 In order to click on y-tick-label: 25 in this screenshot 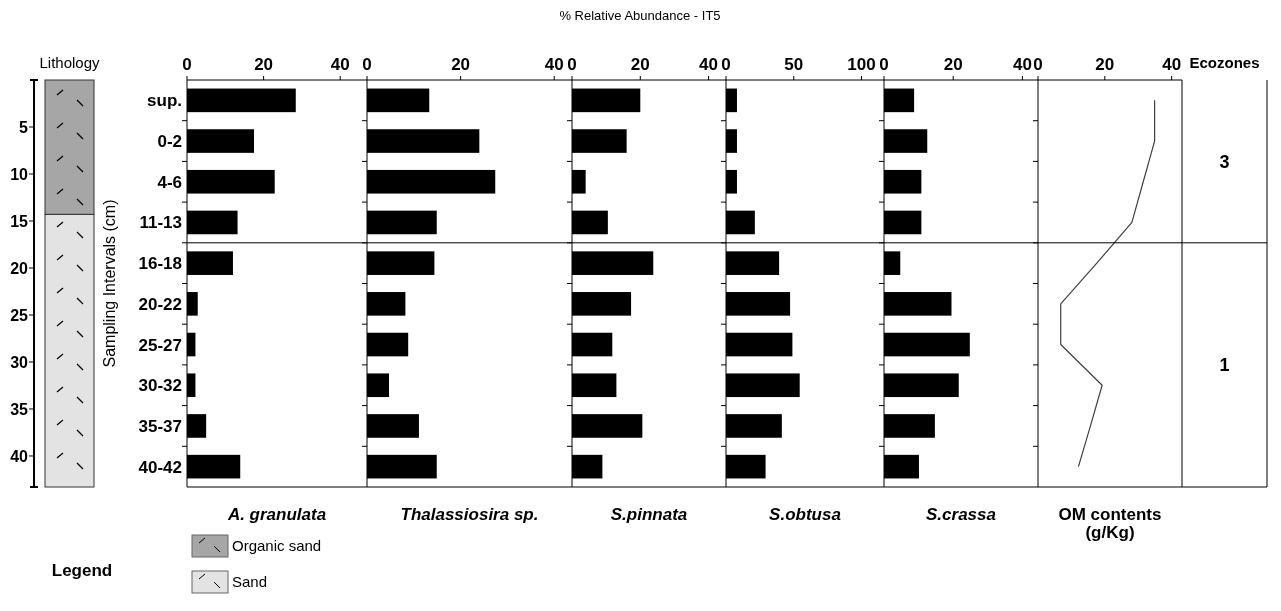, I will do `click(19, 315)`.